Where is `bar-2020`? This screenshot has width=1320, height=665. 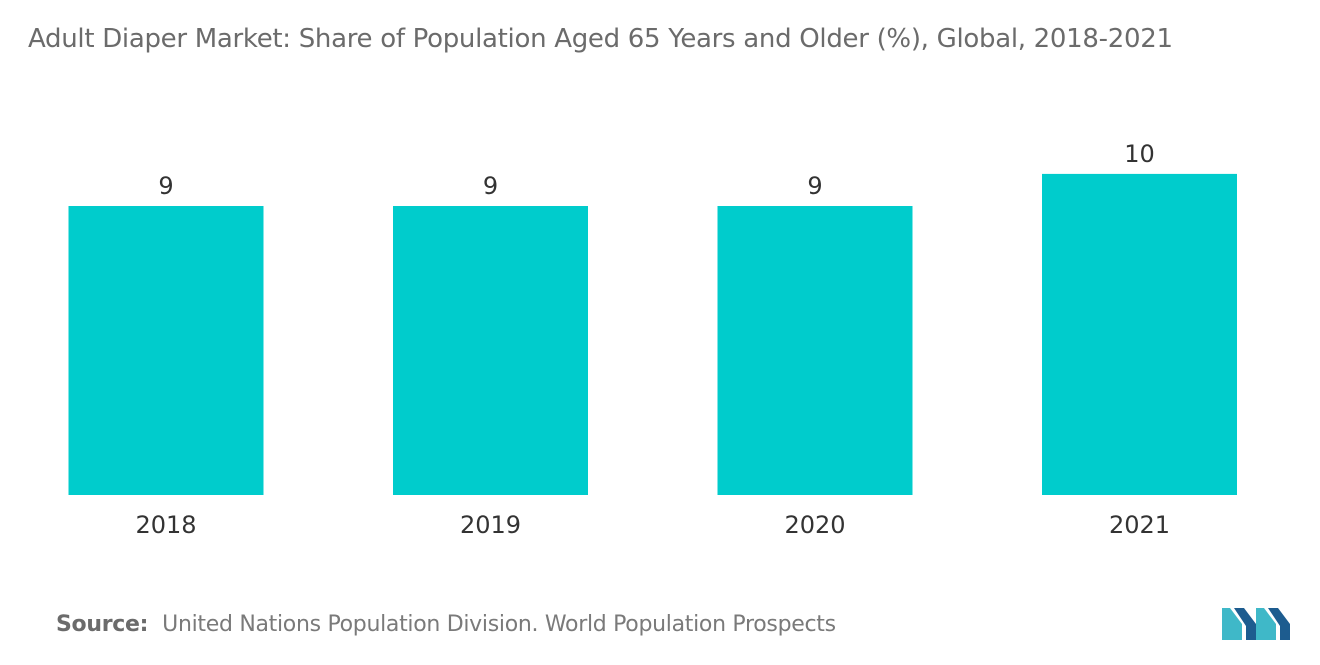 bar-2020 is located at coordinates (815, 351).